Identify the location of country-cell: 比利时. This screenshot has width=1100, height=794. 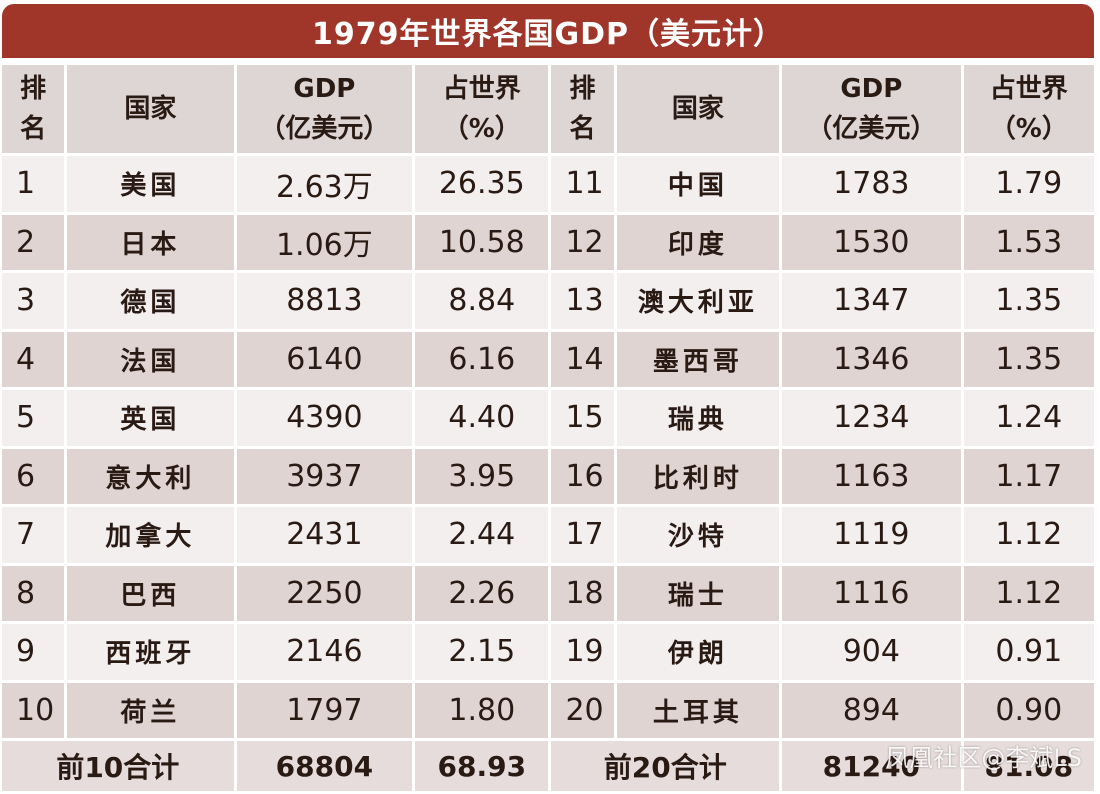
(698, 476).